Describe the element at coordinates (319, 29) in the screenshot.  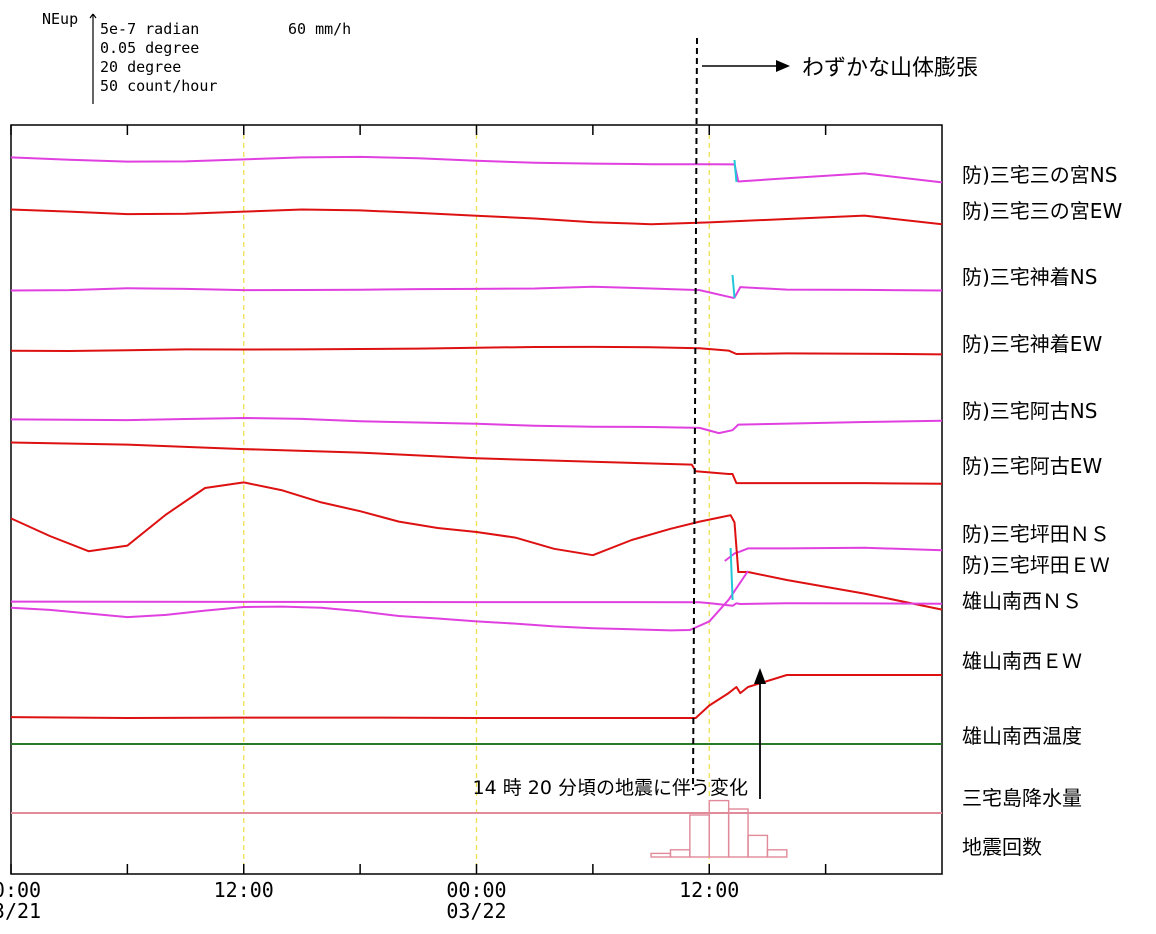
I see `scale-rain: 60 mm/h` at that location.